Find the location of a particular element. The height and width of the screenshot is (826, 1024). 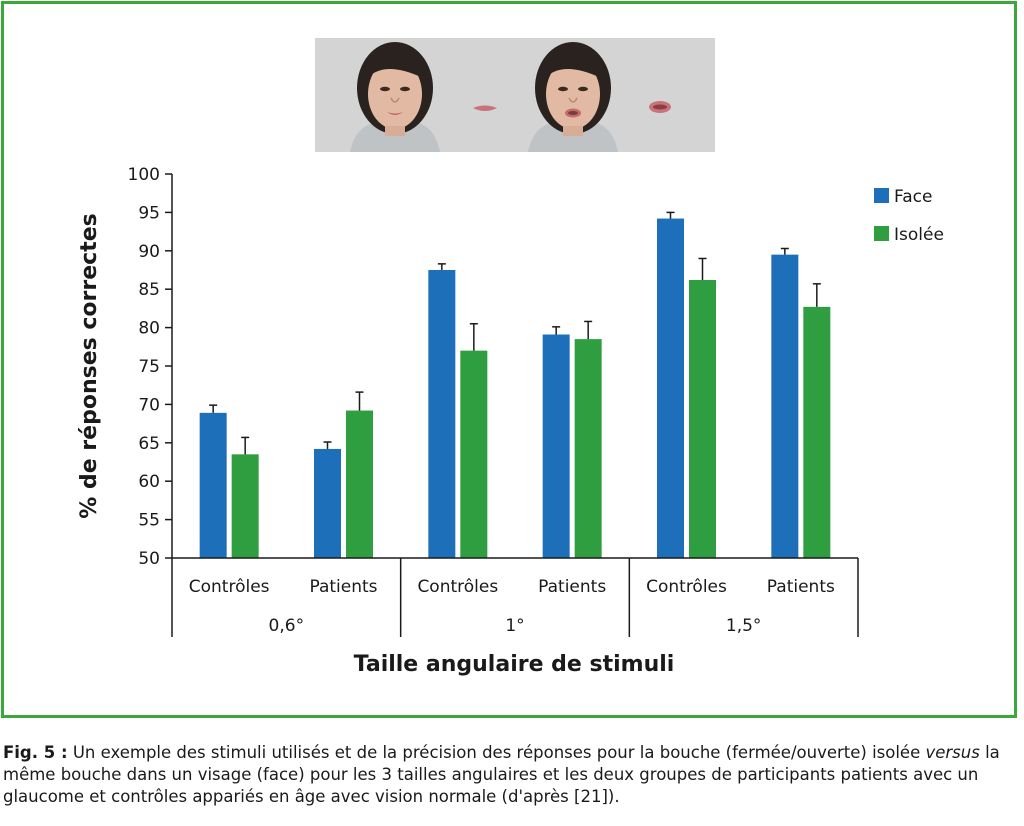

x-group-label: 1° is located at coordinates (514, 626).